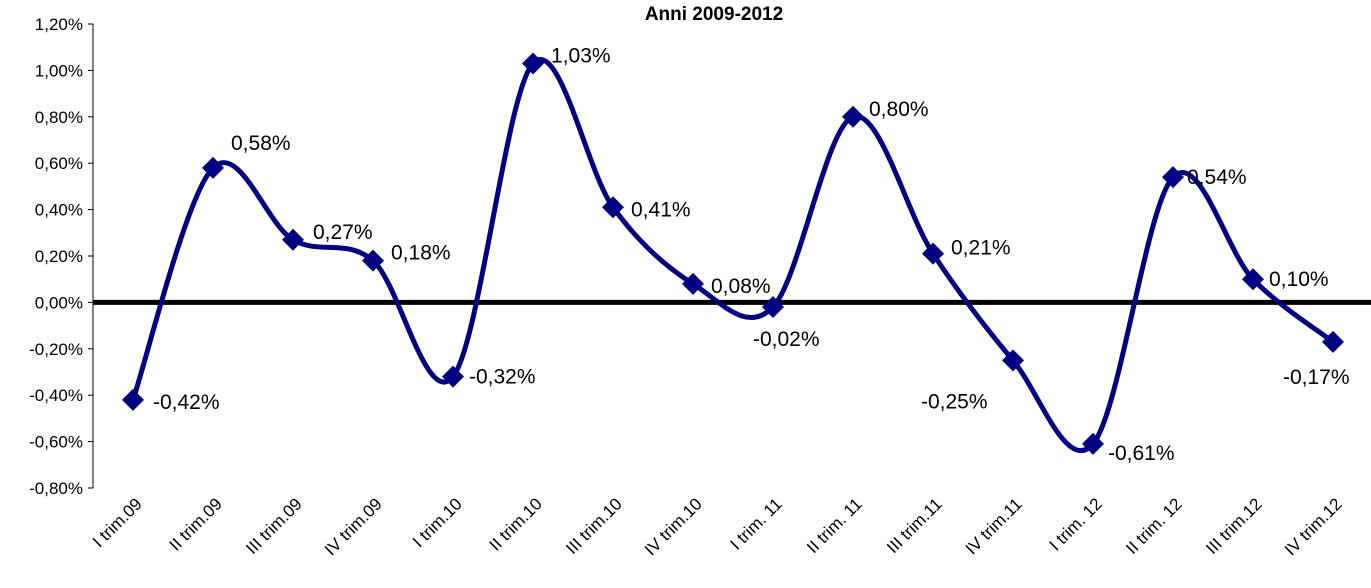  I want to click on x-tick-label: II trim. 12, so click(1154, 526).